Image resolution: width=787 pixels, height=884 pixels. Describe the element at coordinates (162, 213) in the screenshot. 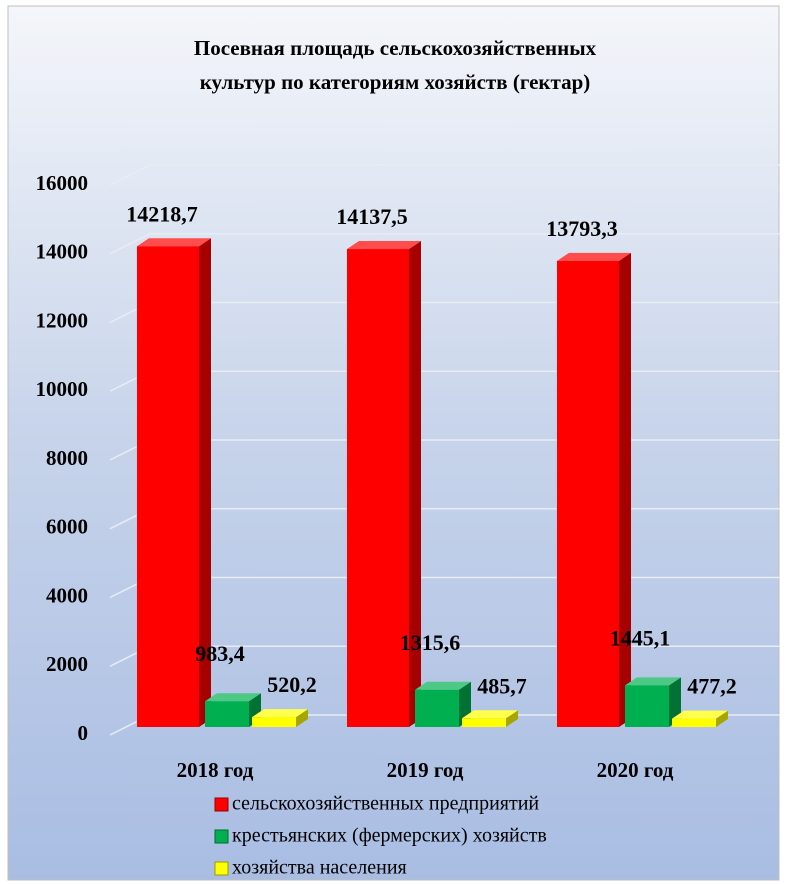

I see `data-label: 14218,7` at that location.